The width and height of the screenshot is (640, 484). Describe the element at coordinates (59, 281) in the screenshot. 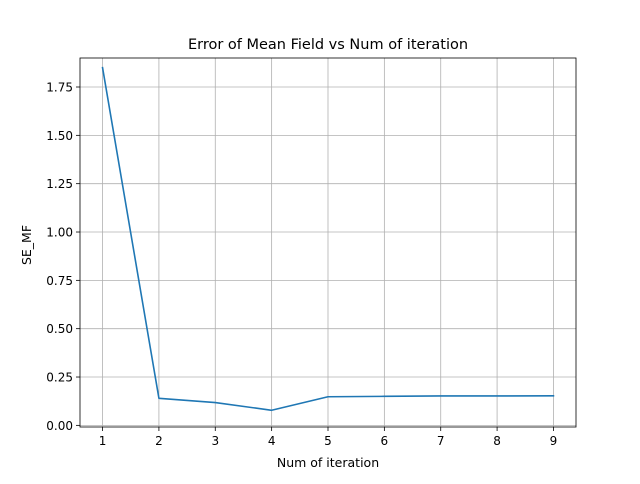

I see `y-tick-label: 0.75` at that location.